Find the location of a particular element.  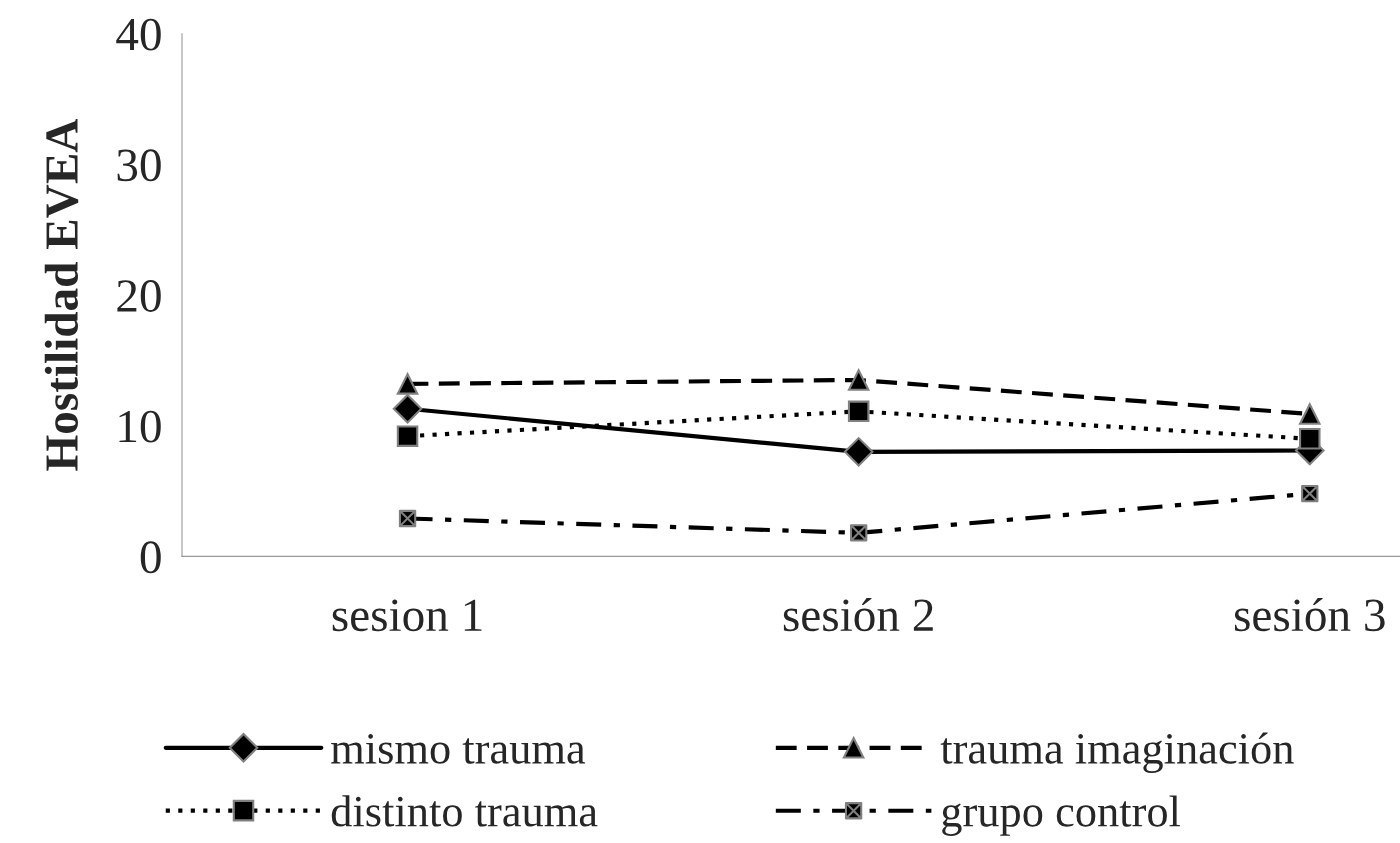

y-tick-label: 10 is located at coordinates (140, 426).